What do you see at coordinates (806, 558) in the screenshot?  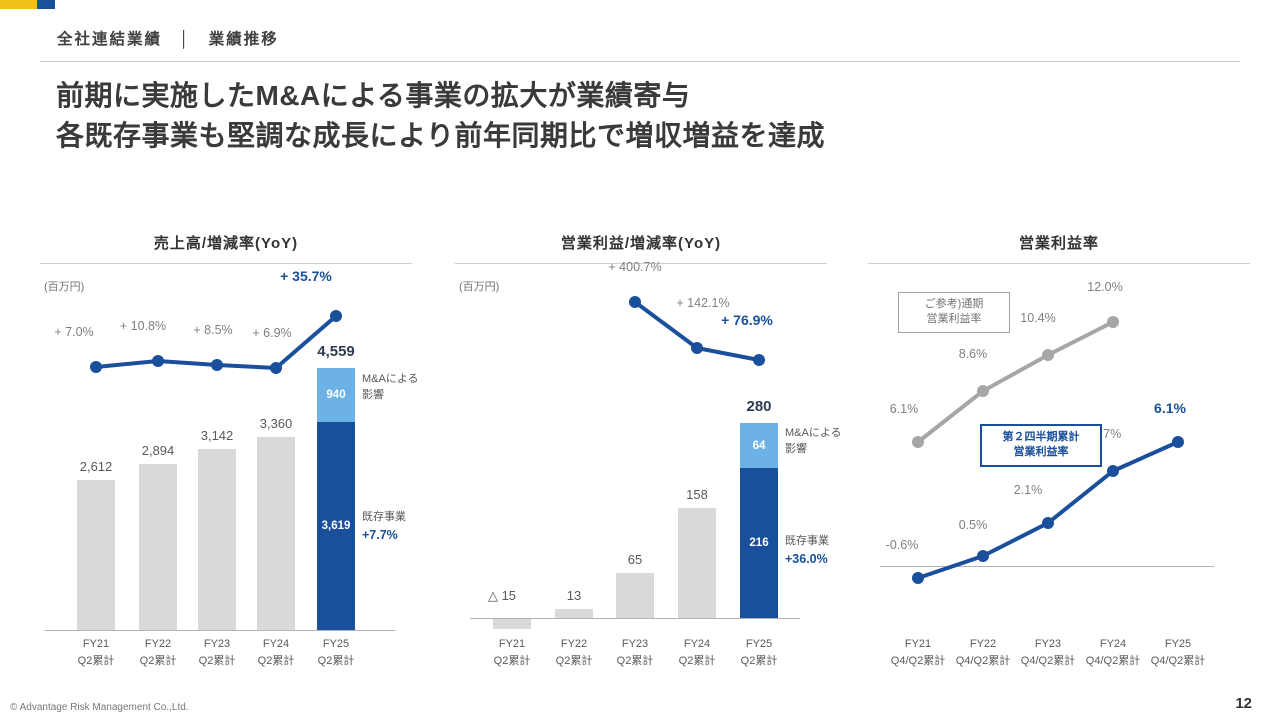 I see `growth-rate-label: +36.0%` at bounding box center [806, 558].